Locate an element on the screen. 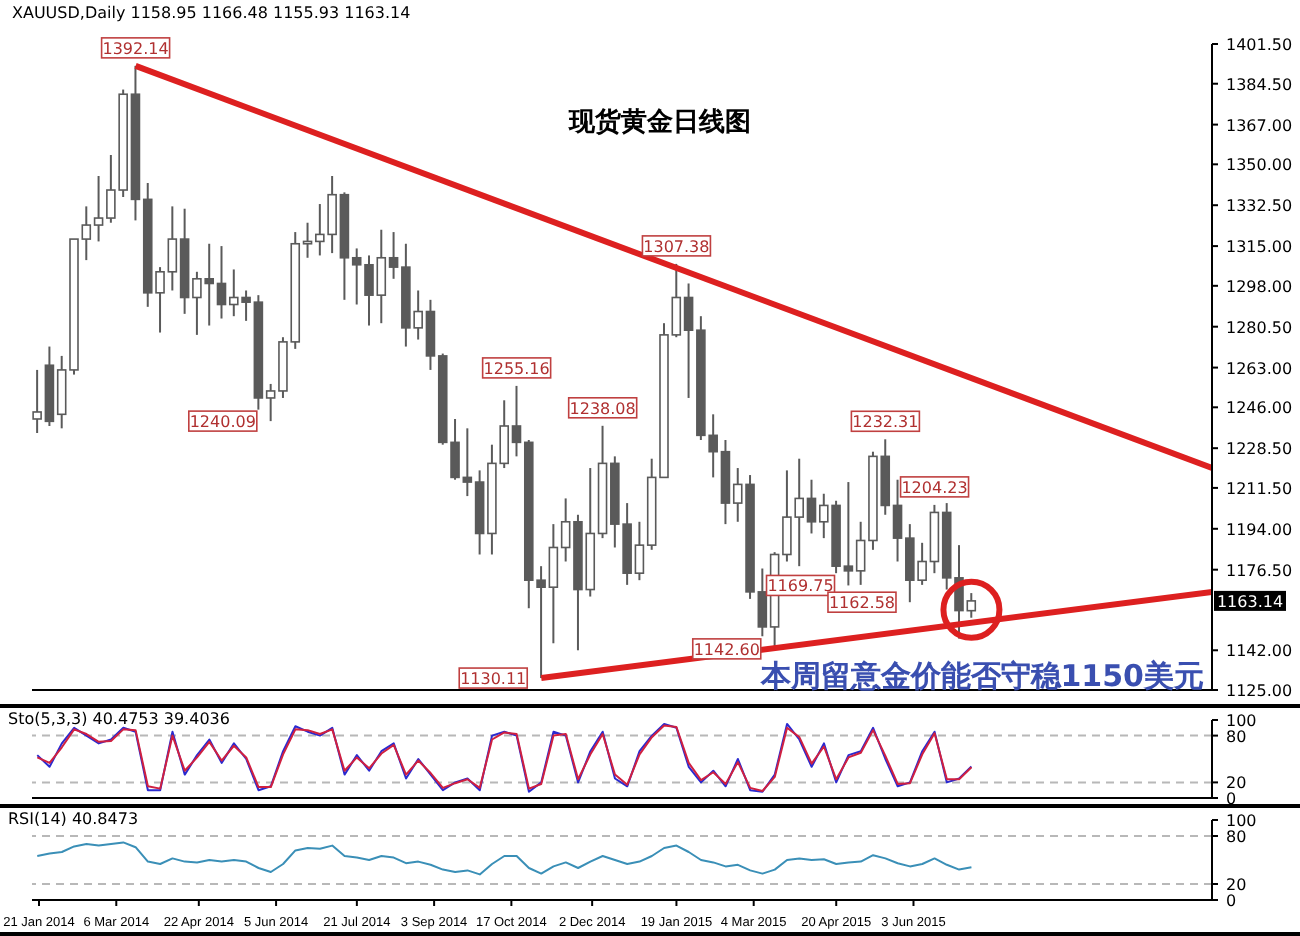 This screenshot has height=936, width=1300. annotation: 1238.08 is located at coordinates (602, 408).